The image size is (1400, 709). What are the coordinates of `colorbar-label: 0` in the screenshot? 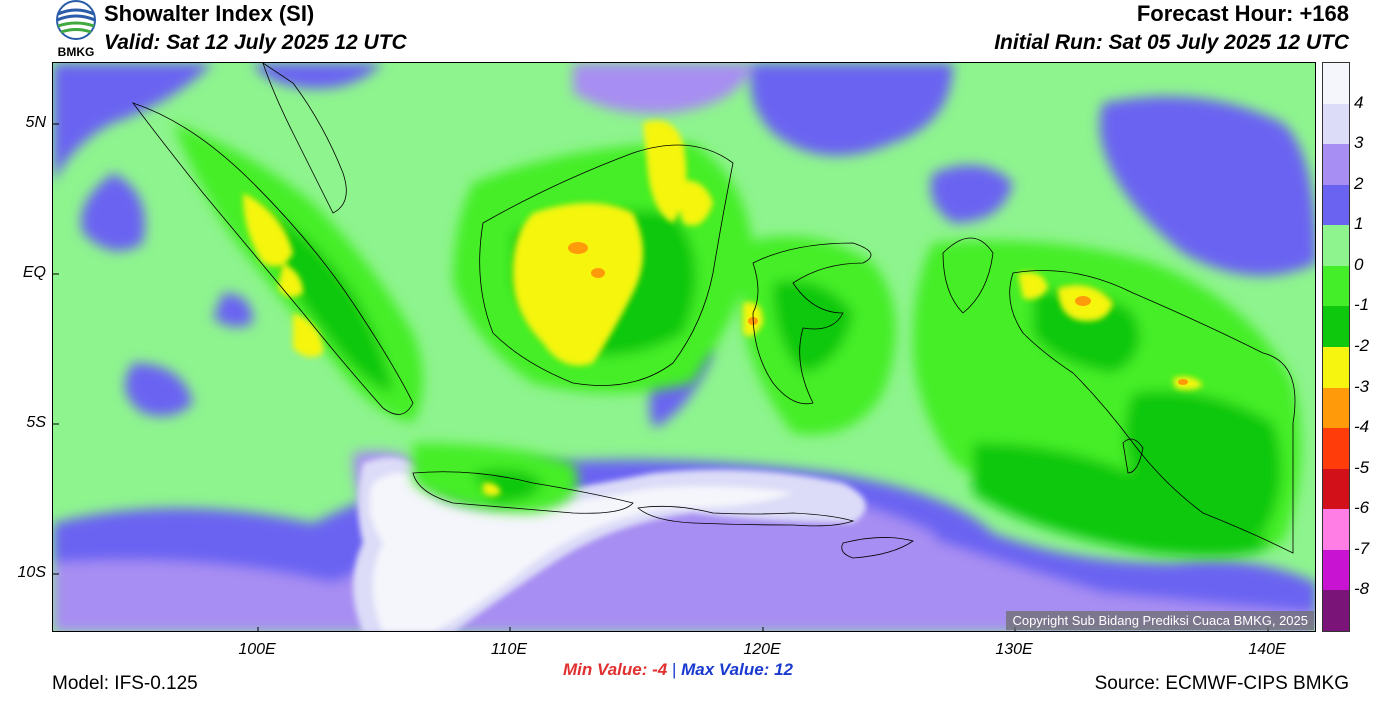 It's located at (1359, 264).